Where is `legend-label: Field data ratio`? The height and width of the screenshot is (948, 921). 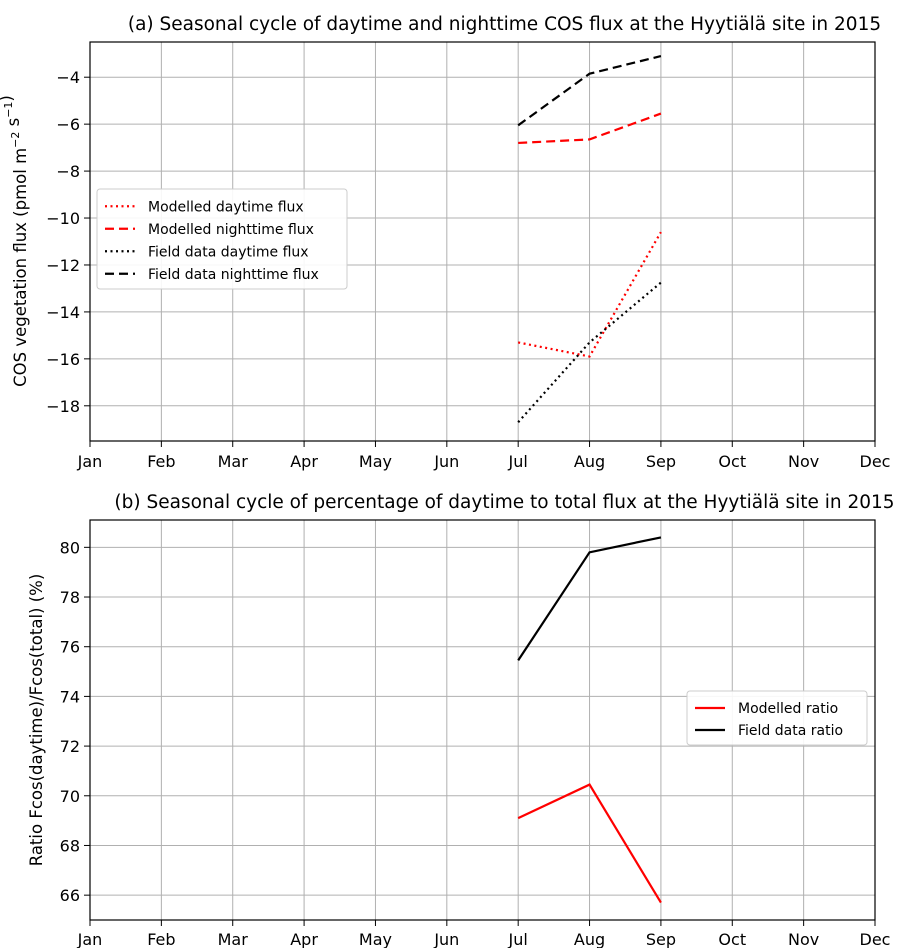
legend-label: Field data ratio is located at coordinates (790, 731).